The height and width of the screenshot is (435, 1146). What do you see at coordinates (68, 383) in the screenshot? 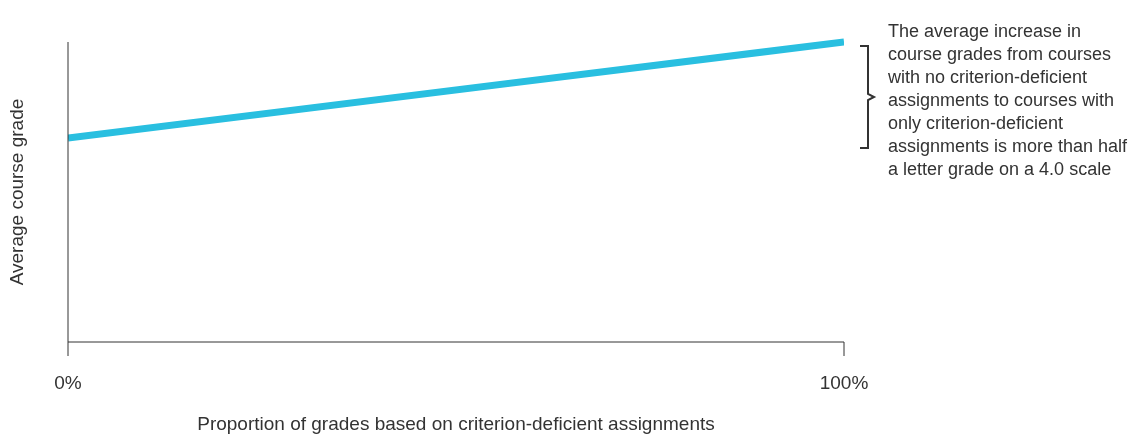
I see `x-tick-label: 0%` at bounding box center [68, 383].